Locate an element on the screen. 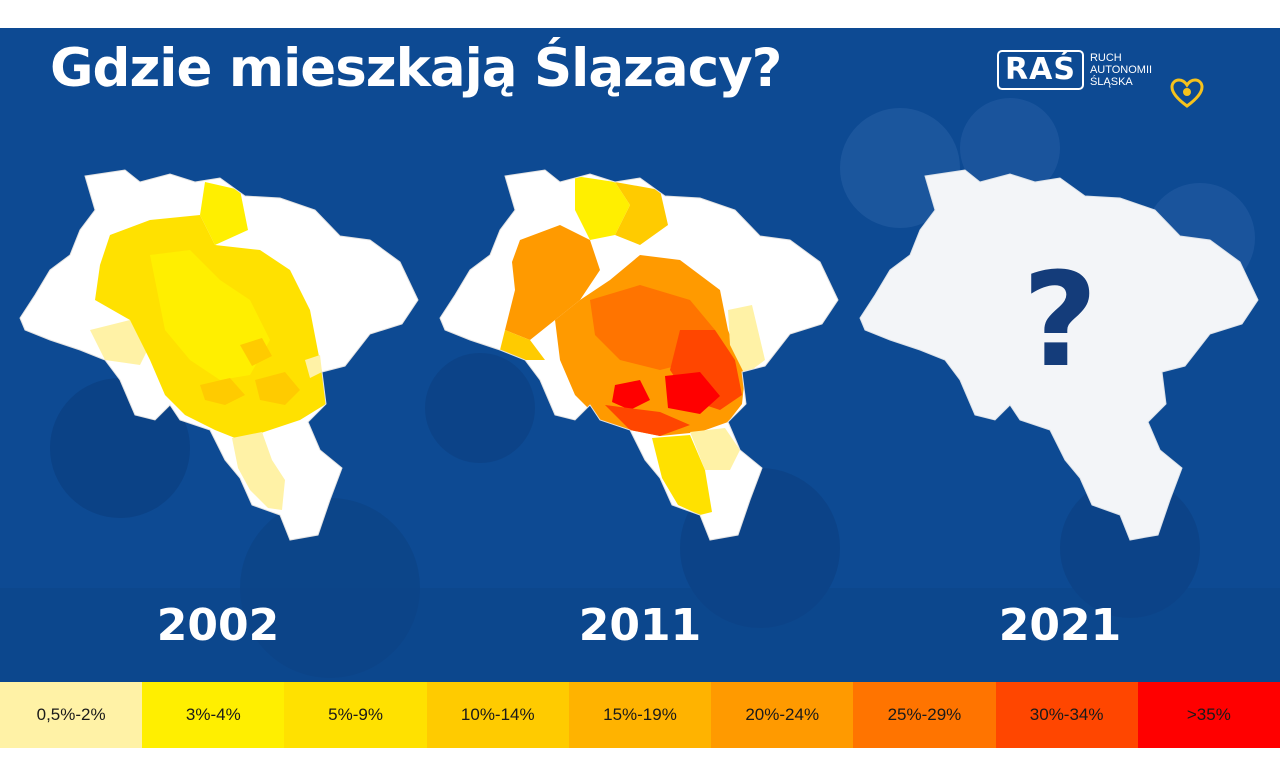 The image size is (1280, 777). map-2002-region-east-low is located at coordinates (313, 366).